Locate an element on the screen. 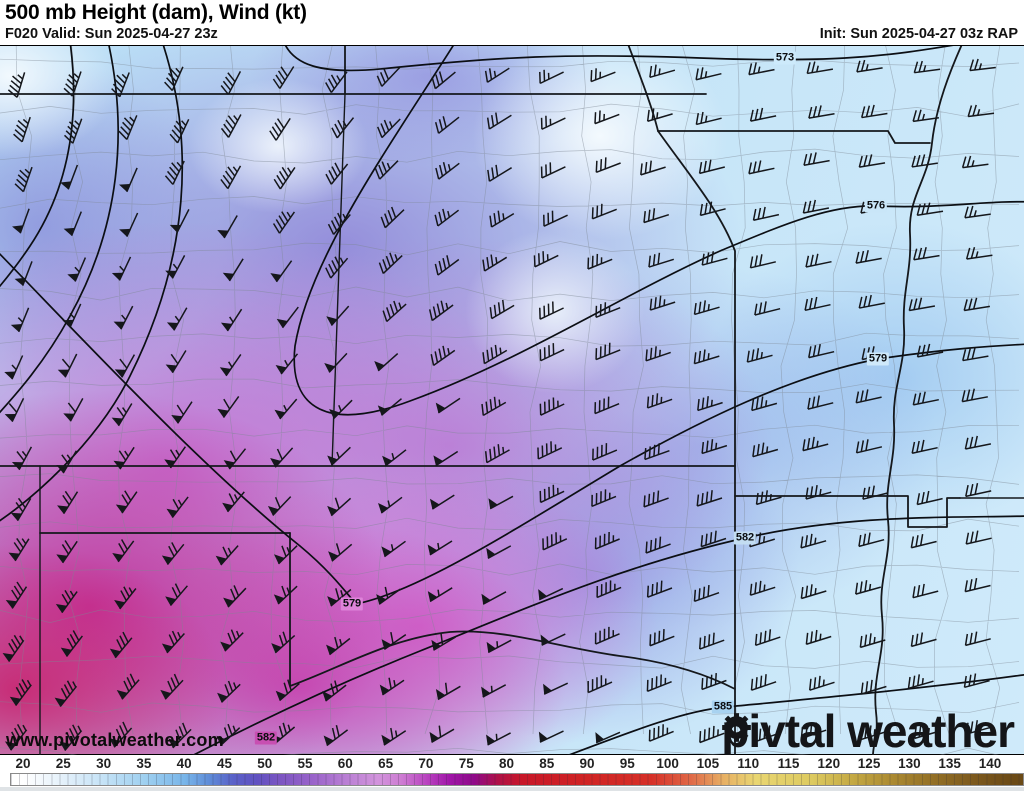 The width and height of the screenshot is (1024, 791). colorbar-footer-strip is located at coordinates (512, 789).